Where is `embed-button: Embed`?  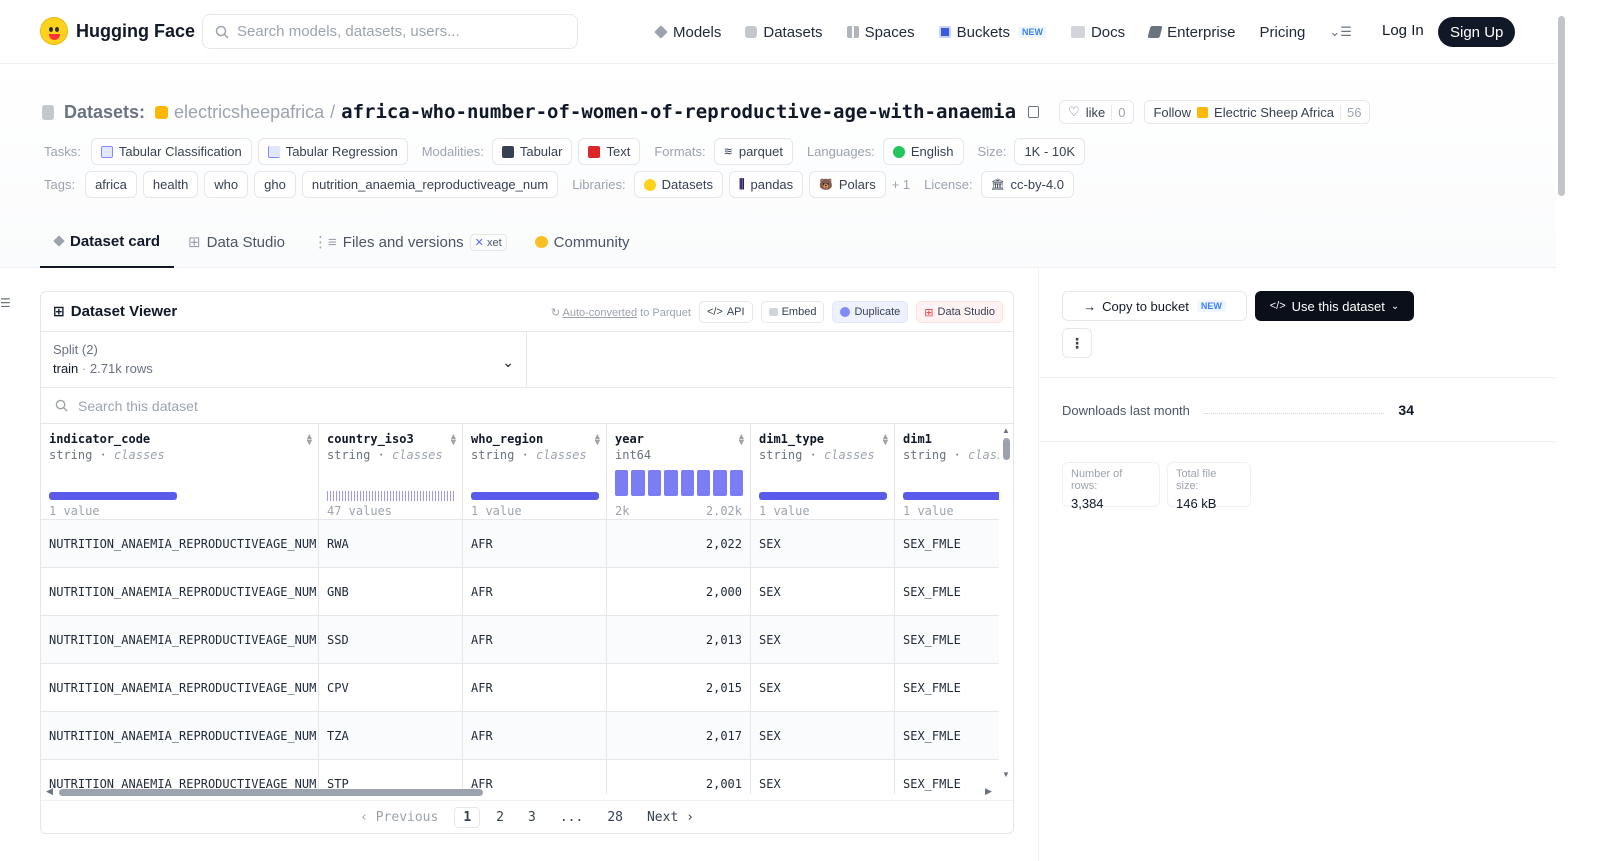 embed-button: Embed is located at coordinates (792, 312).